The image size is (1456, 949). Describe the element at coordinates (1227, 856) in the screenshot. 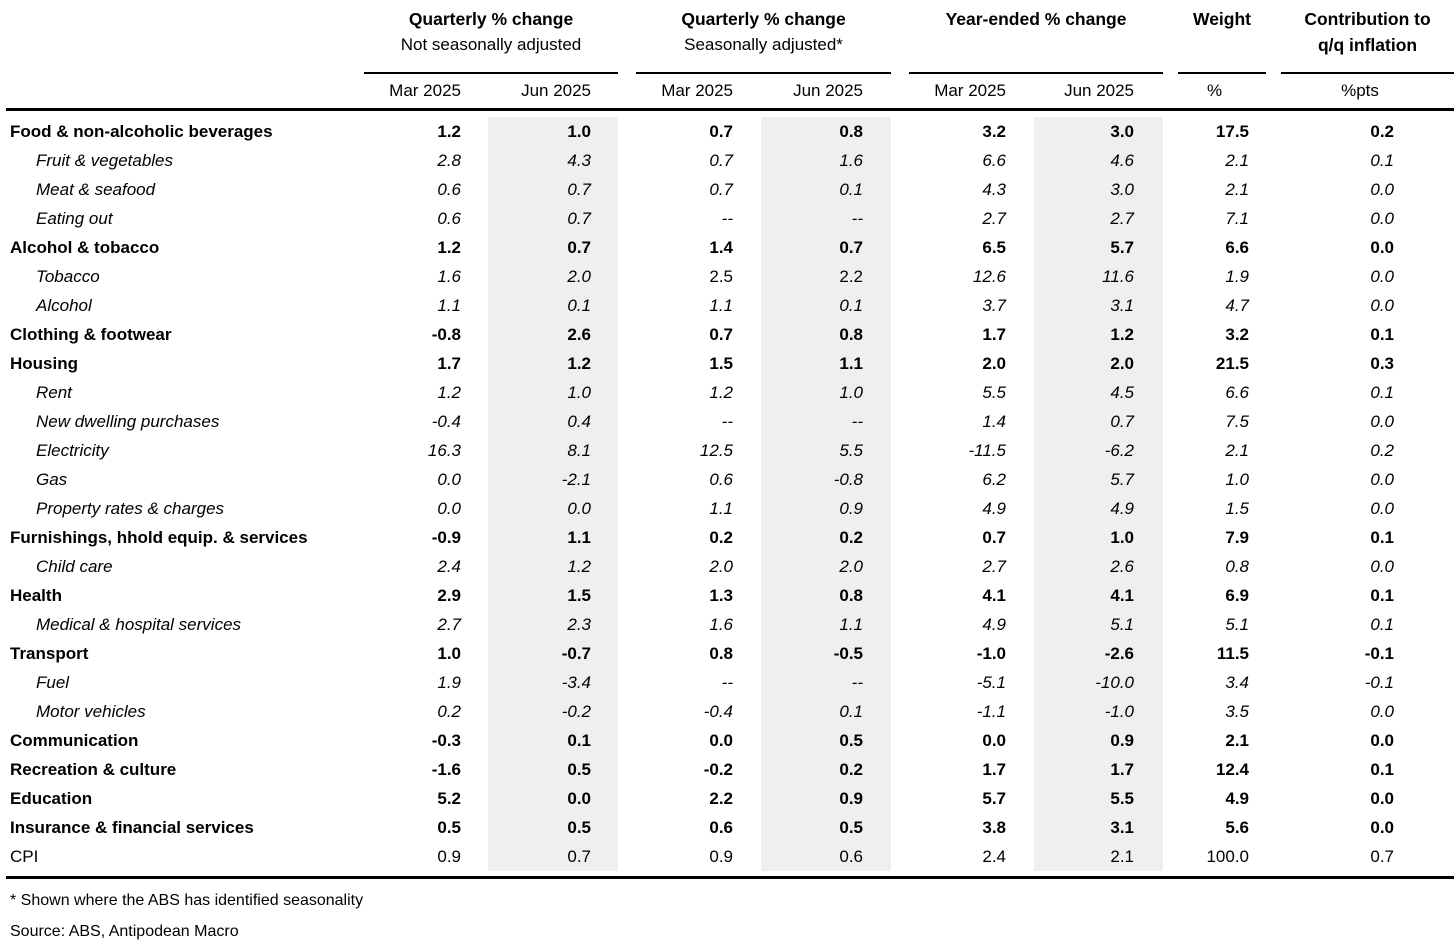

I see `cell-weight: 100.0` at that location.